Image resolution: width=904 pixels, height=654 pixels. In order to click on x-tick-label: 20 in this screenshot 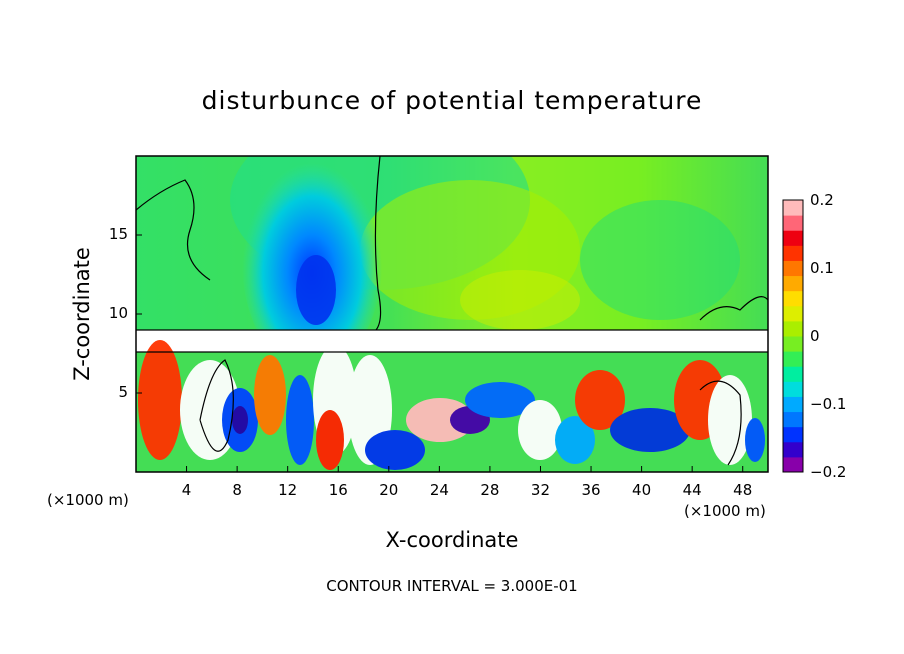, I will do `click(389, 490)`.